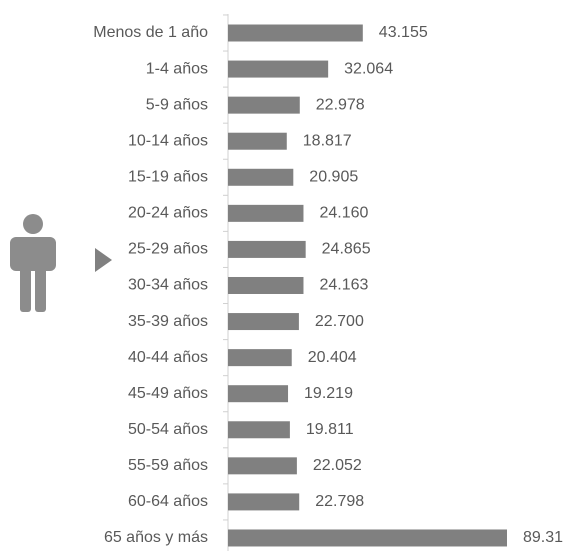 This screenshot has height=551, width=563. Describe the element at coordinates (33, 263) in the screenshot. I see `person-icon` at that location.